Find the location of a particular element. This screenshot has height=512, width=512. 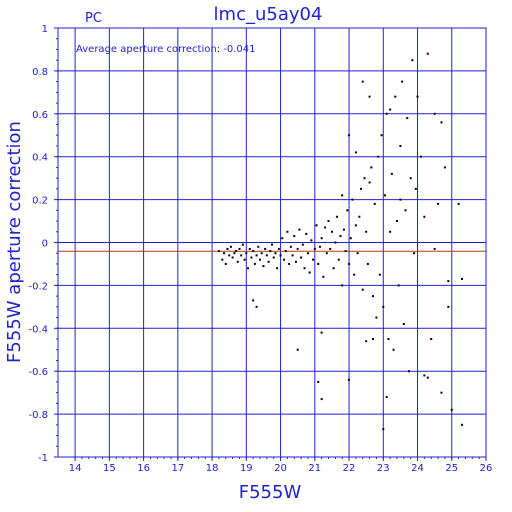

y-tick-labels: -1 -0.8 -0.6 -0.4 -0.2 0 0.2 0.4 0.6 0.8 1 is located at coordinates (38, 244).